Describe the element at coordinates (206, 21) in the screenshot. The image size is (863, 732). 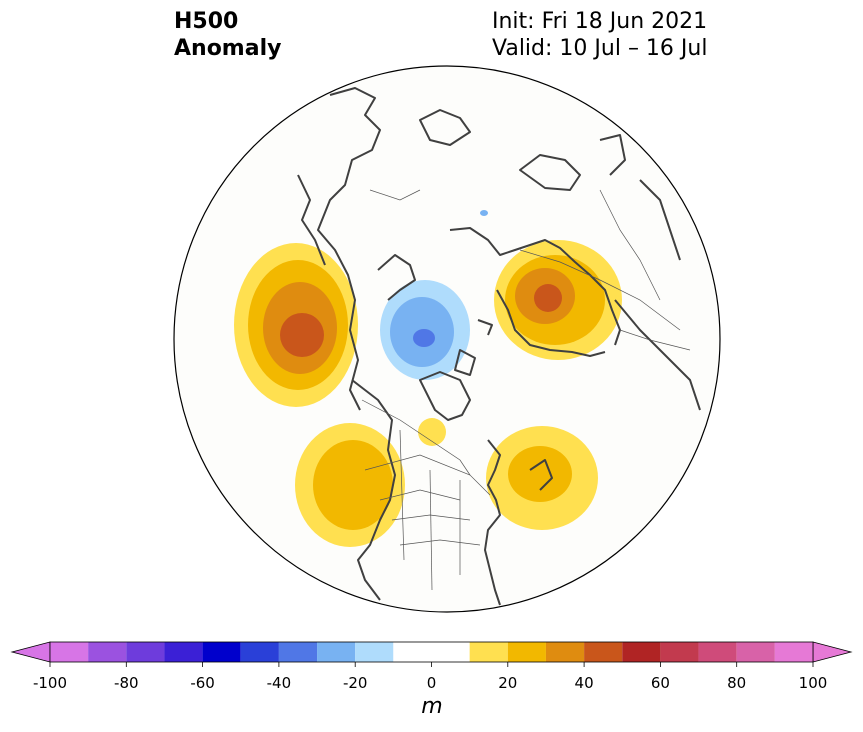
I see `title-variable-line1: H500` at that location.